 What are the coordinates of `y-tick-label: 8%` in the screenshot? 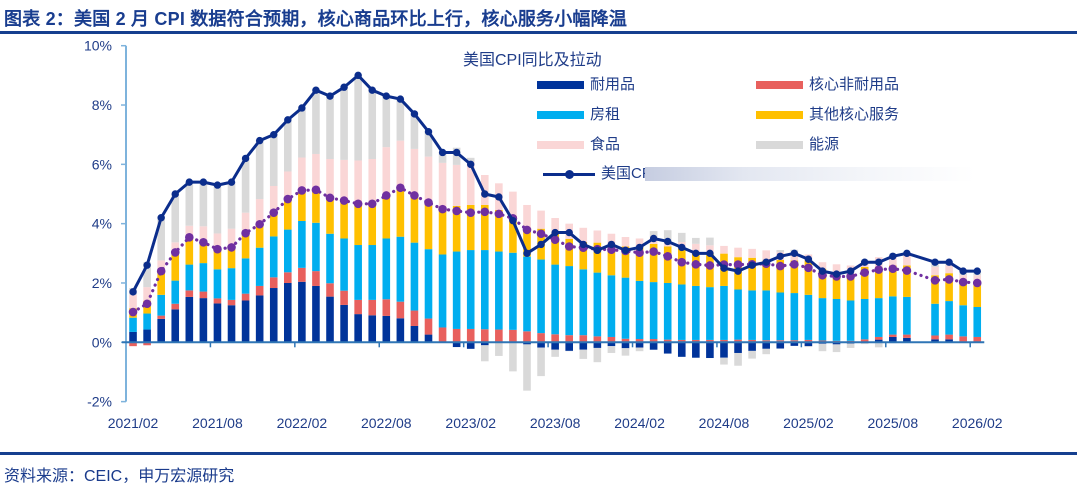 It's located at (102, 105).